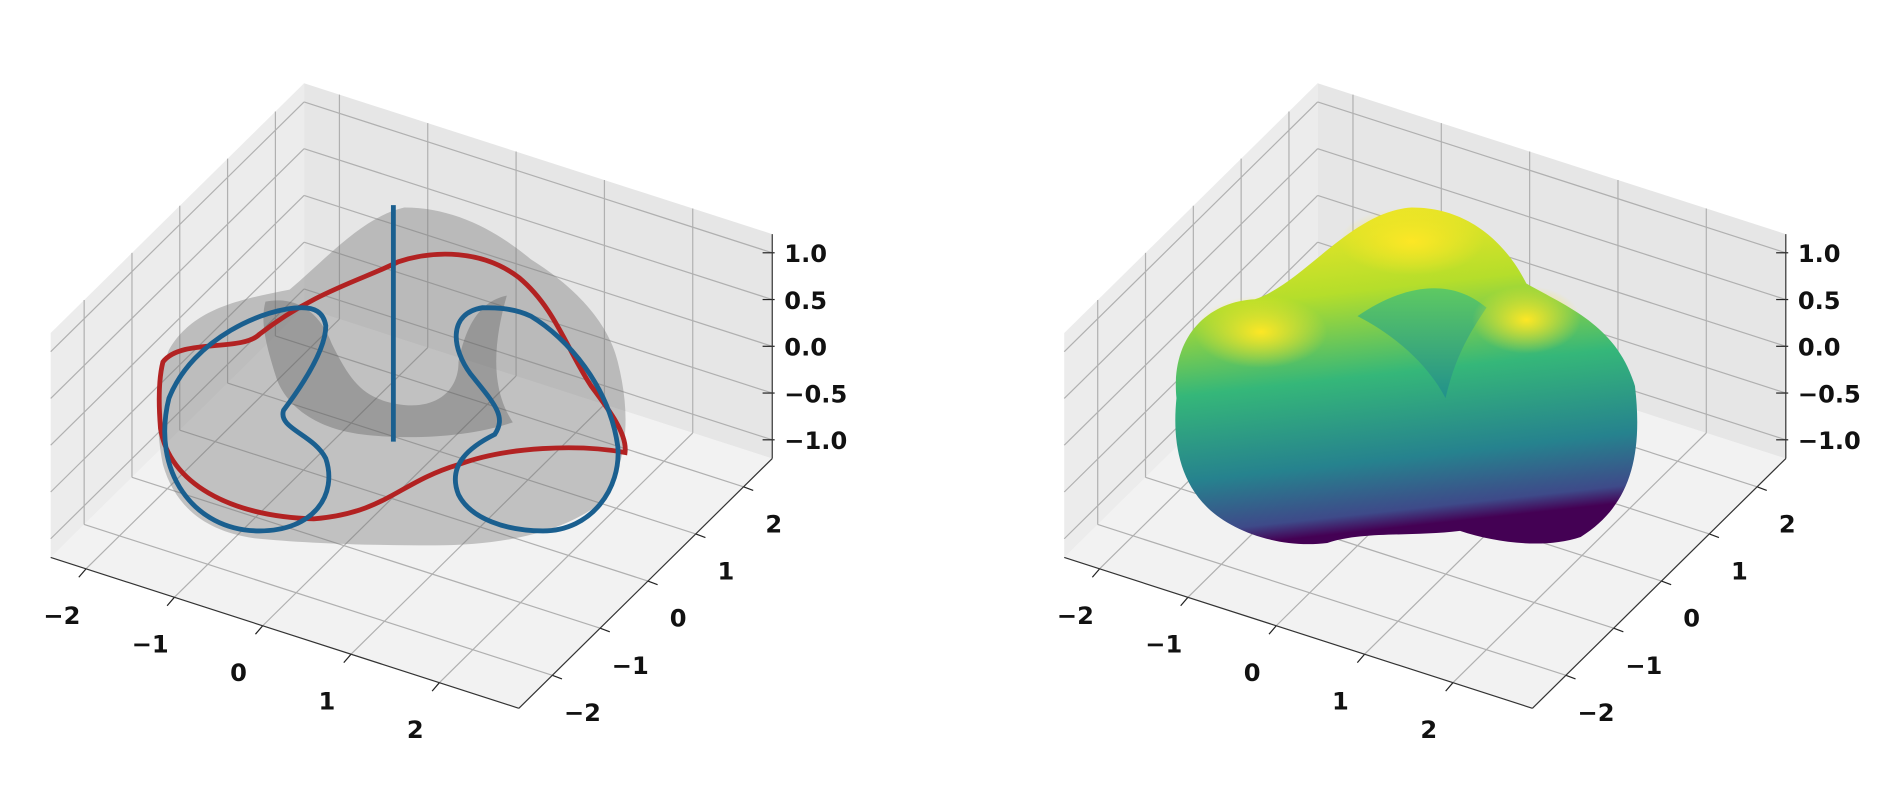  What do you see at coordinates (1422, 343) in the screenshot?
I see `surface-dip` at bounding box center [1422, 343].